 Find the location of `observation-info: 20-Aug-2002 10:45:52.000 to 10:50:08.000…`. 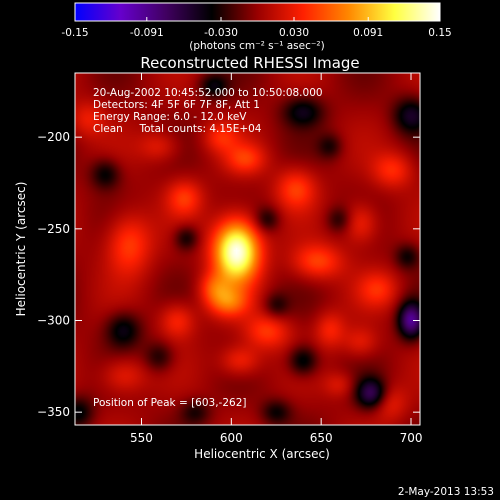

observation-info: 20-Aug-2002 10:45:52.000 to 10:50:08.000… is located at coordinates (208, 111).